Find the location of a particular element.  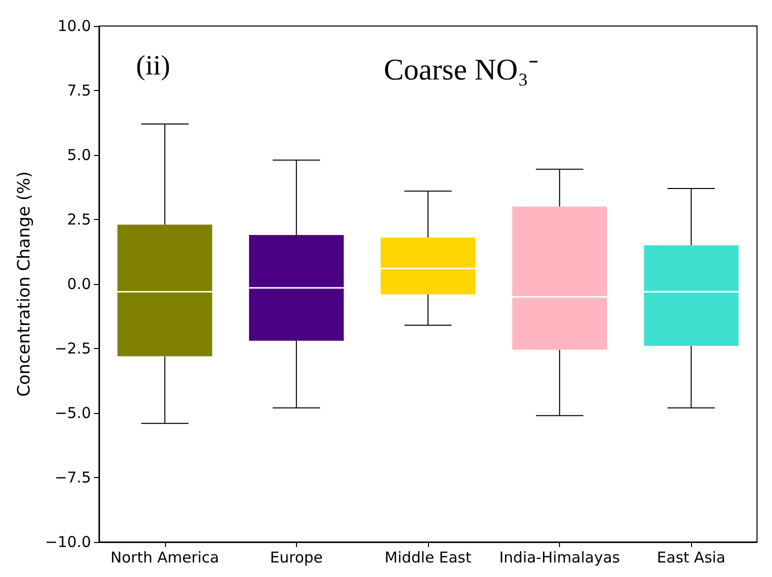

y-tick-label: −5.0 is located at coordinates (72, 413).